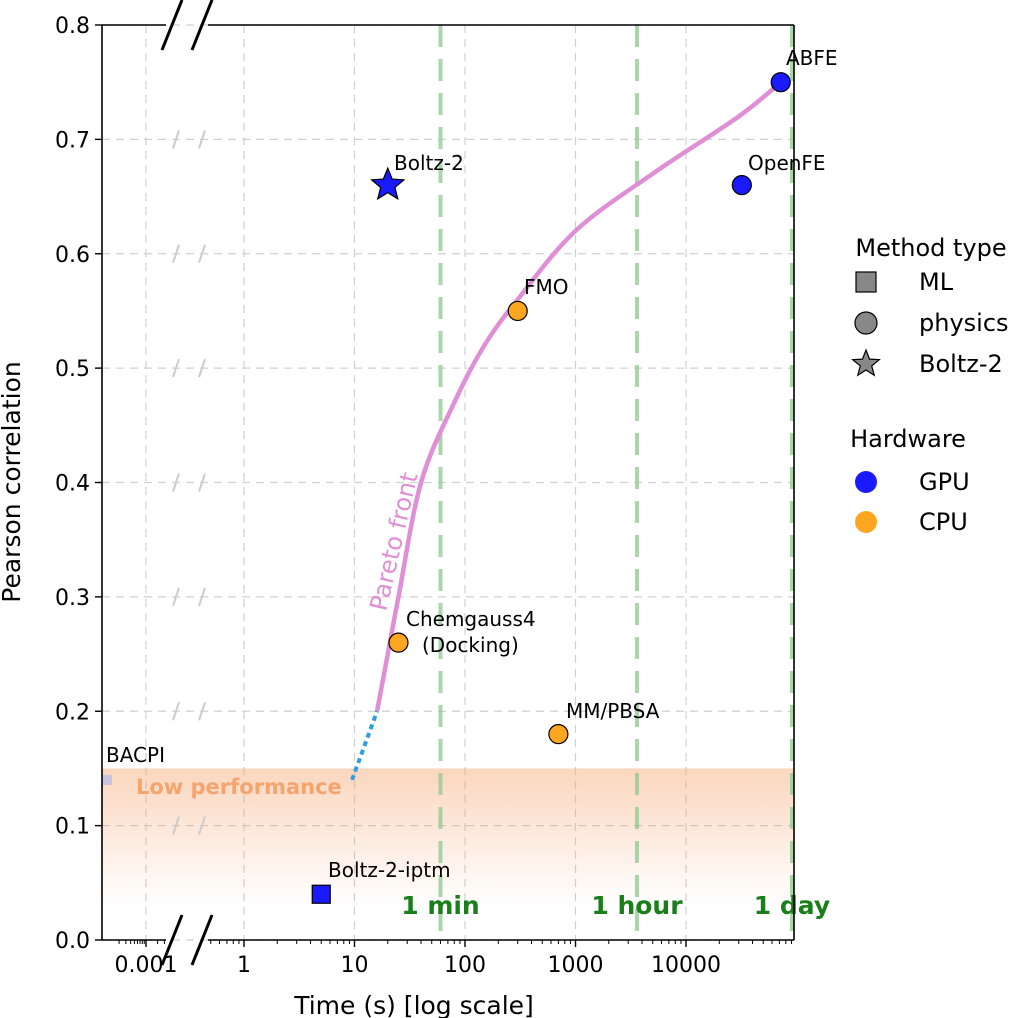 The width and height of the screenshot is (1024, 1018). I want to click on pareto-front-extension, so click(364, 745).